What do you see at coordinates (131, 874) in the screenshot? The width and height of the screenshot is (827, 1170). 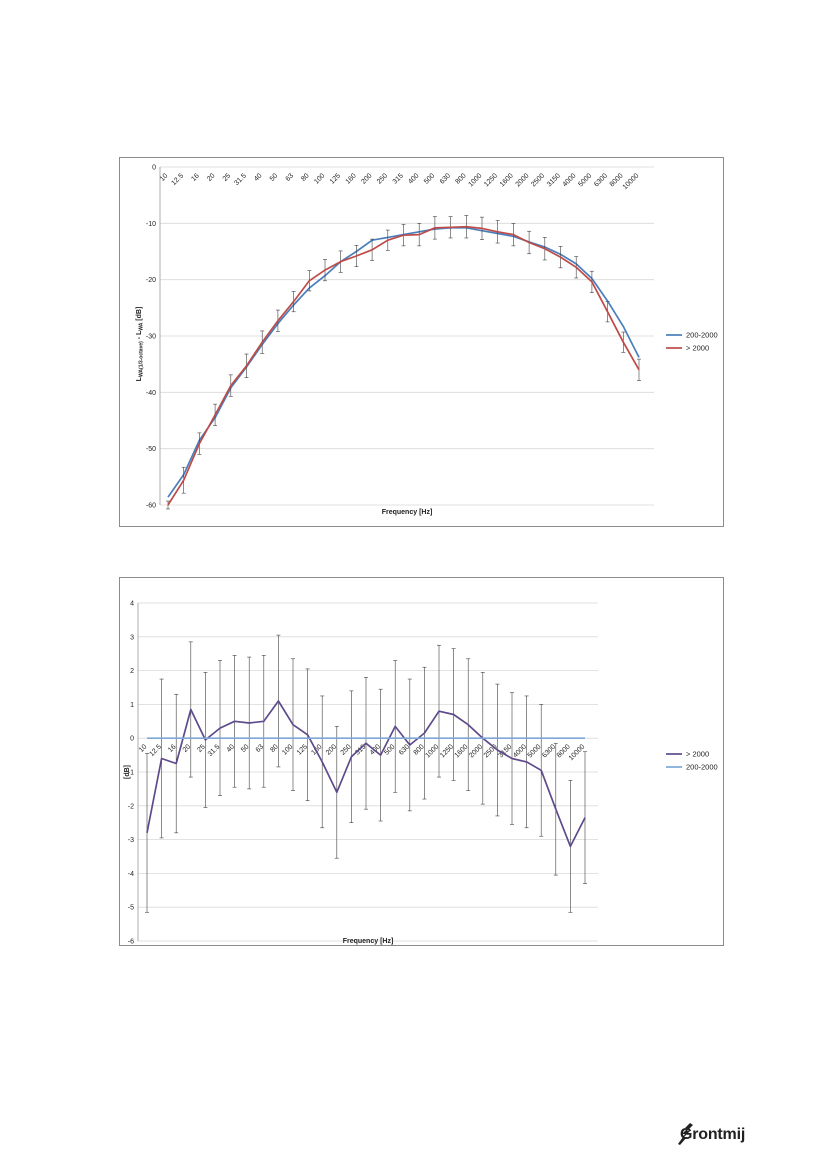 I see `y-tick-label: -4` at bounding box center [131, 874].